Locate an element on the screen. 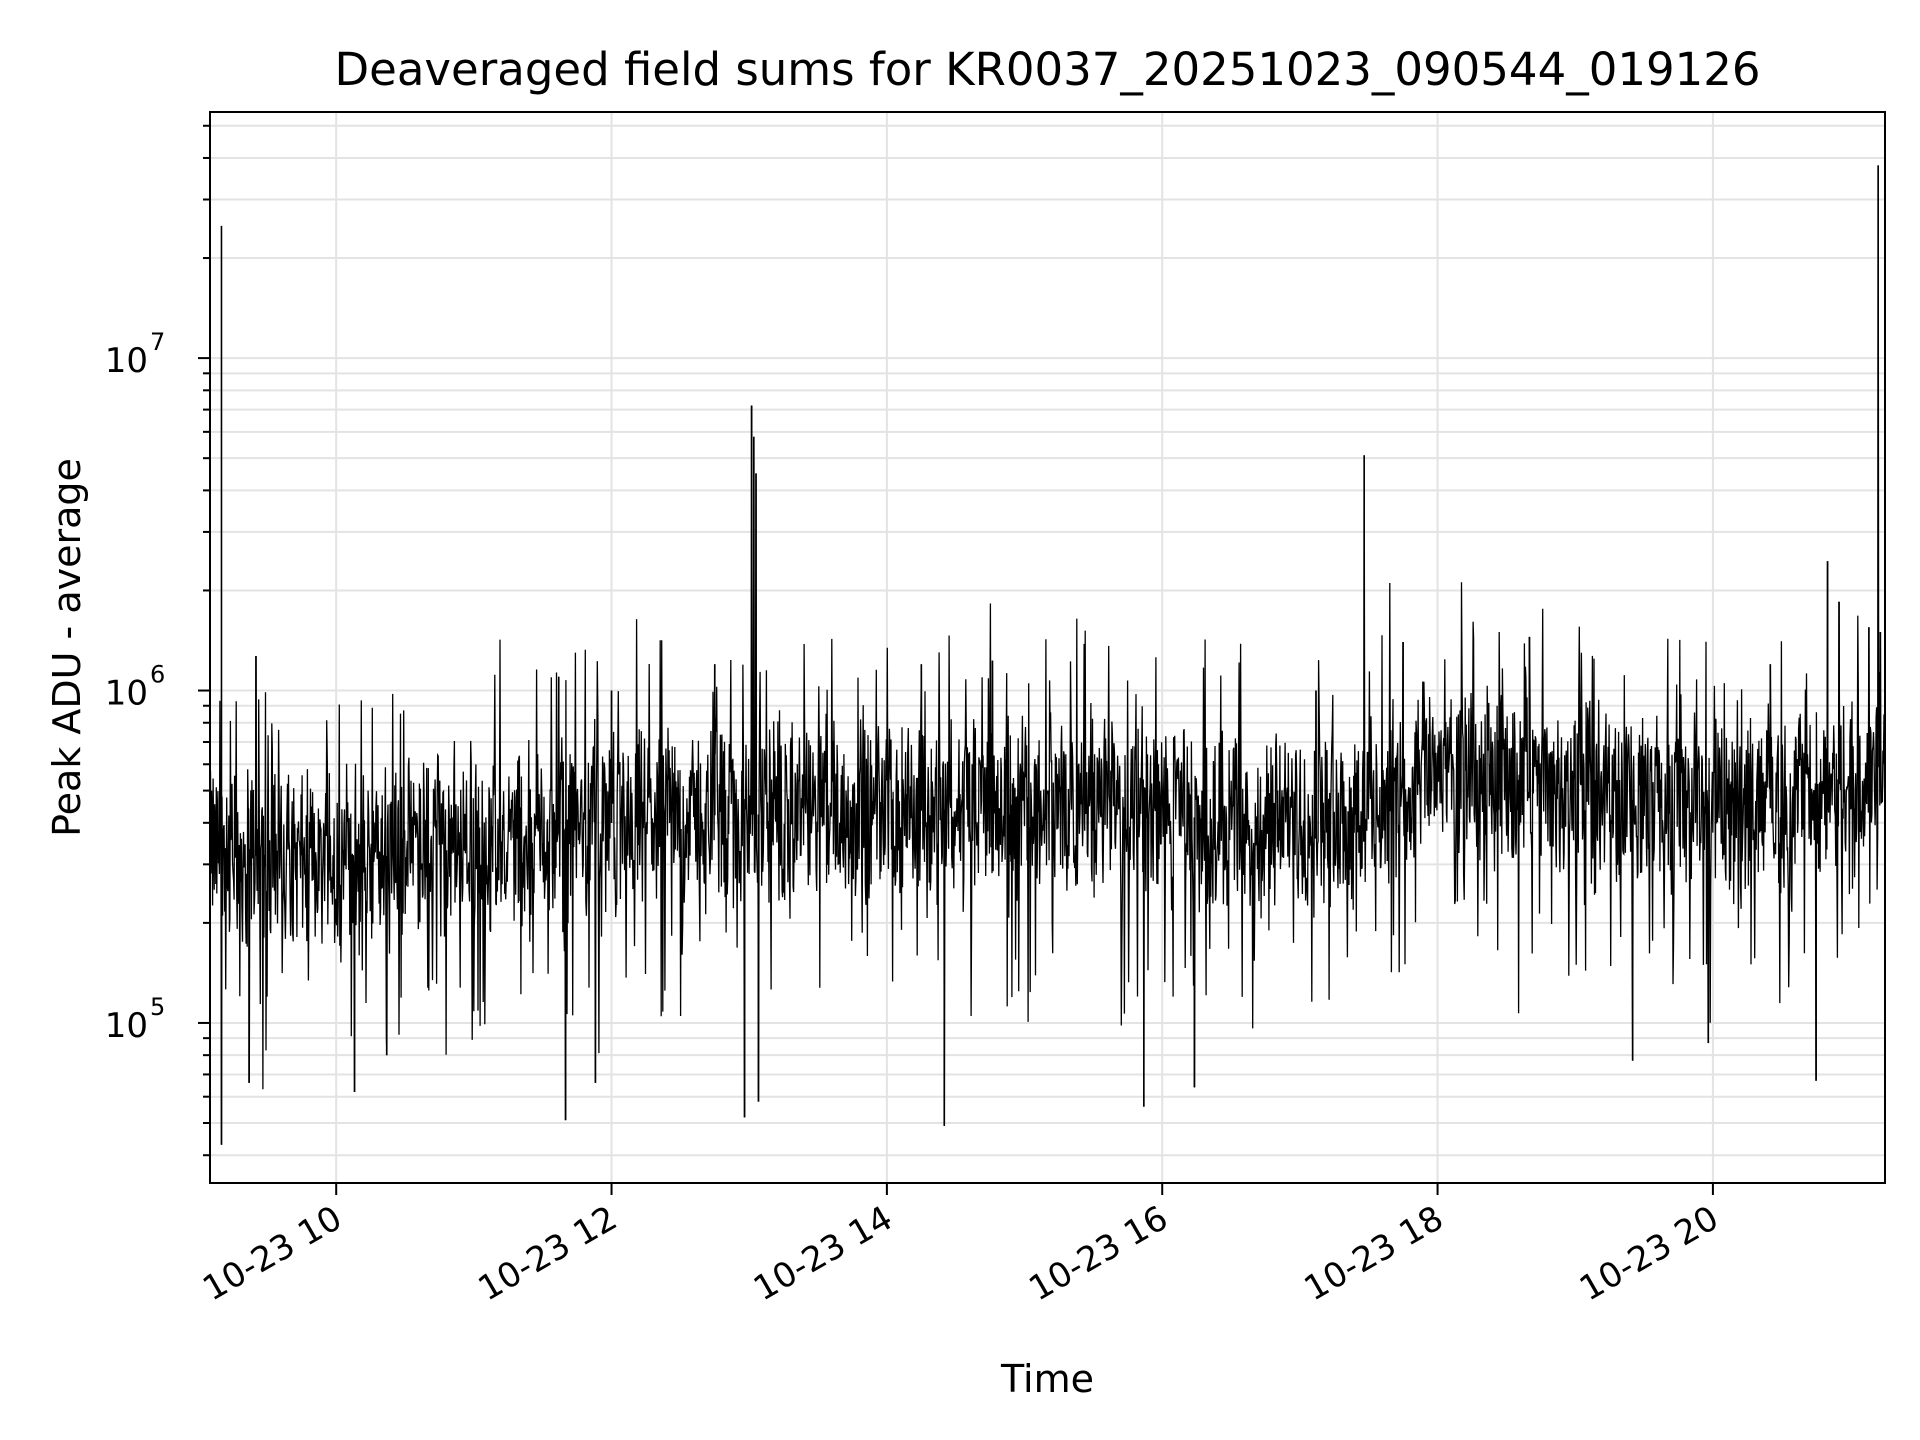 The height and width of the screenshot is (1440, 1920). y-tick-exponent: 6 is located at coordinates (157, 675).